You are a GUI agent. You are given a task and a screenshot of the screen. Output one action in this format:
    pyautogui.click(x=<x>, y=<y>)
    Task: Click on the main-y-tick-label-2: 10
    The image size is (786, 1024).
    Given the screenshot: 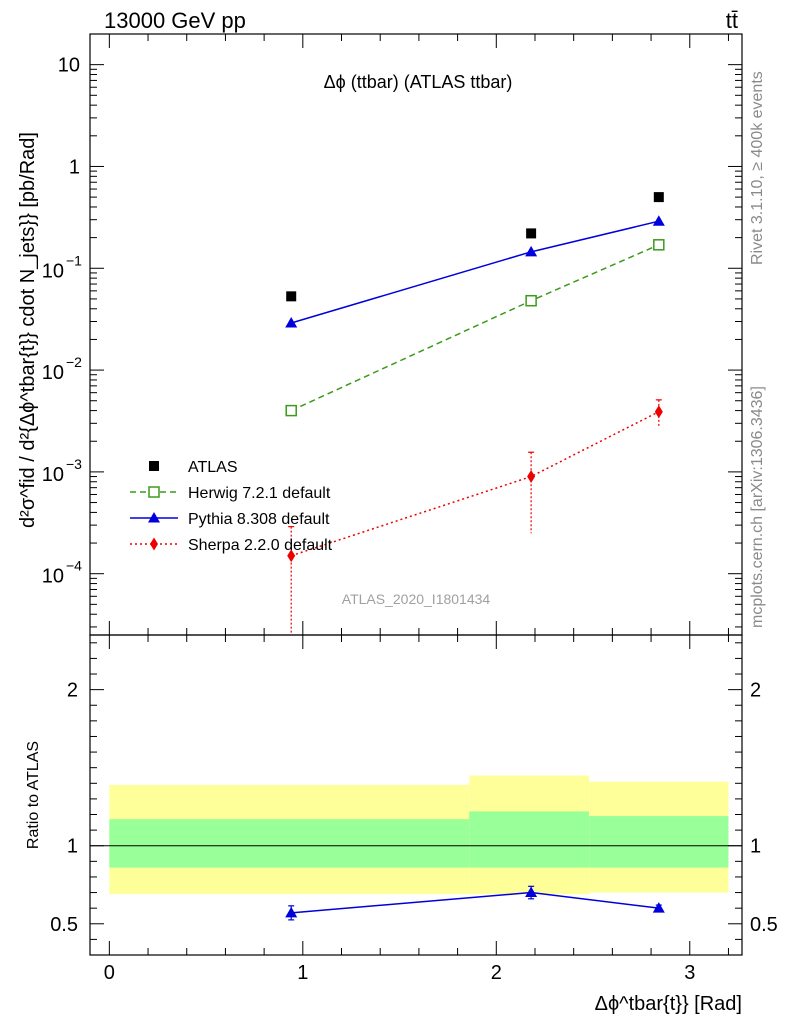 What is the action you would take?
    pyautogui.click(x=53, y=373)
    